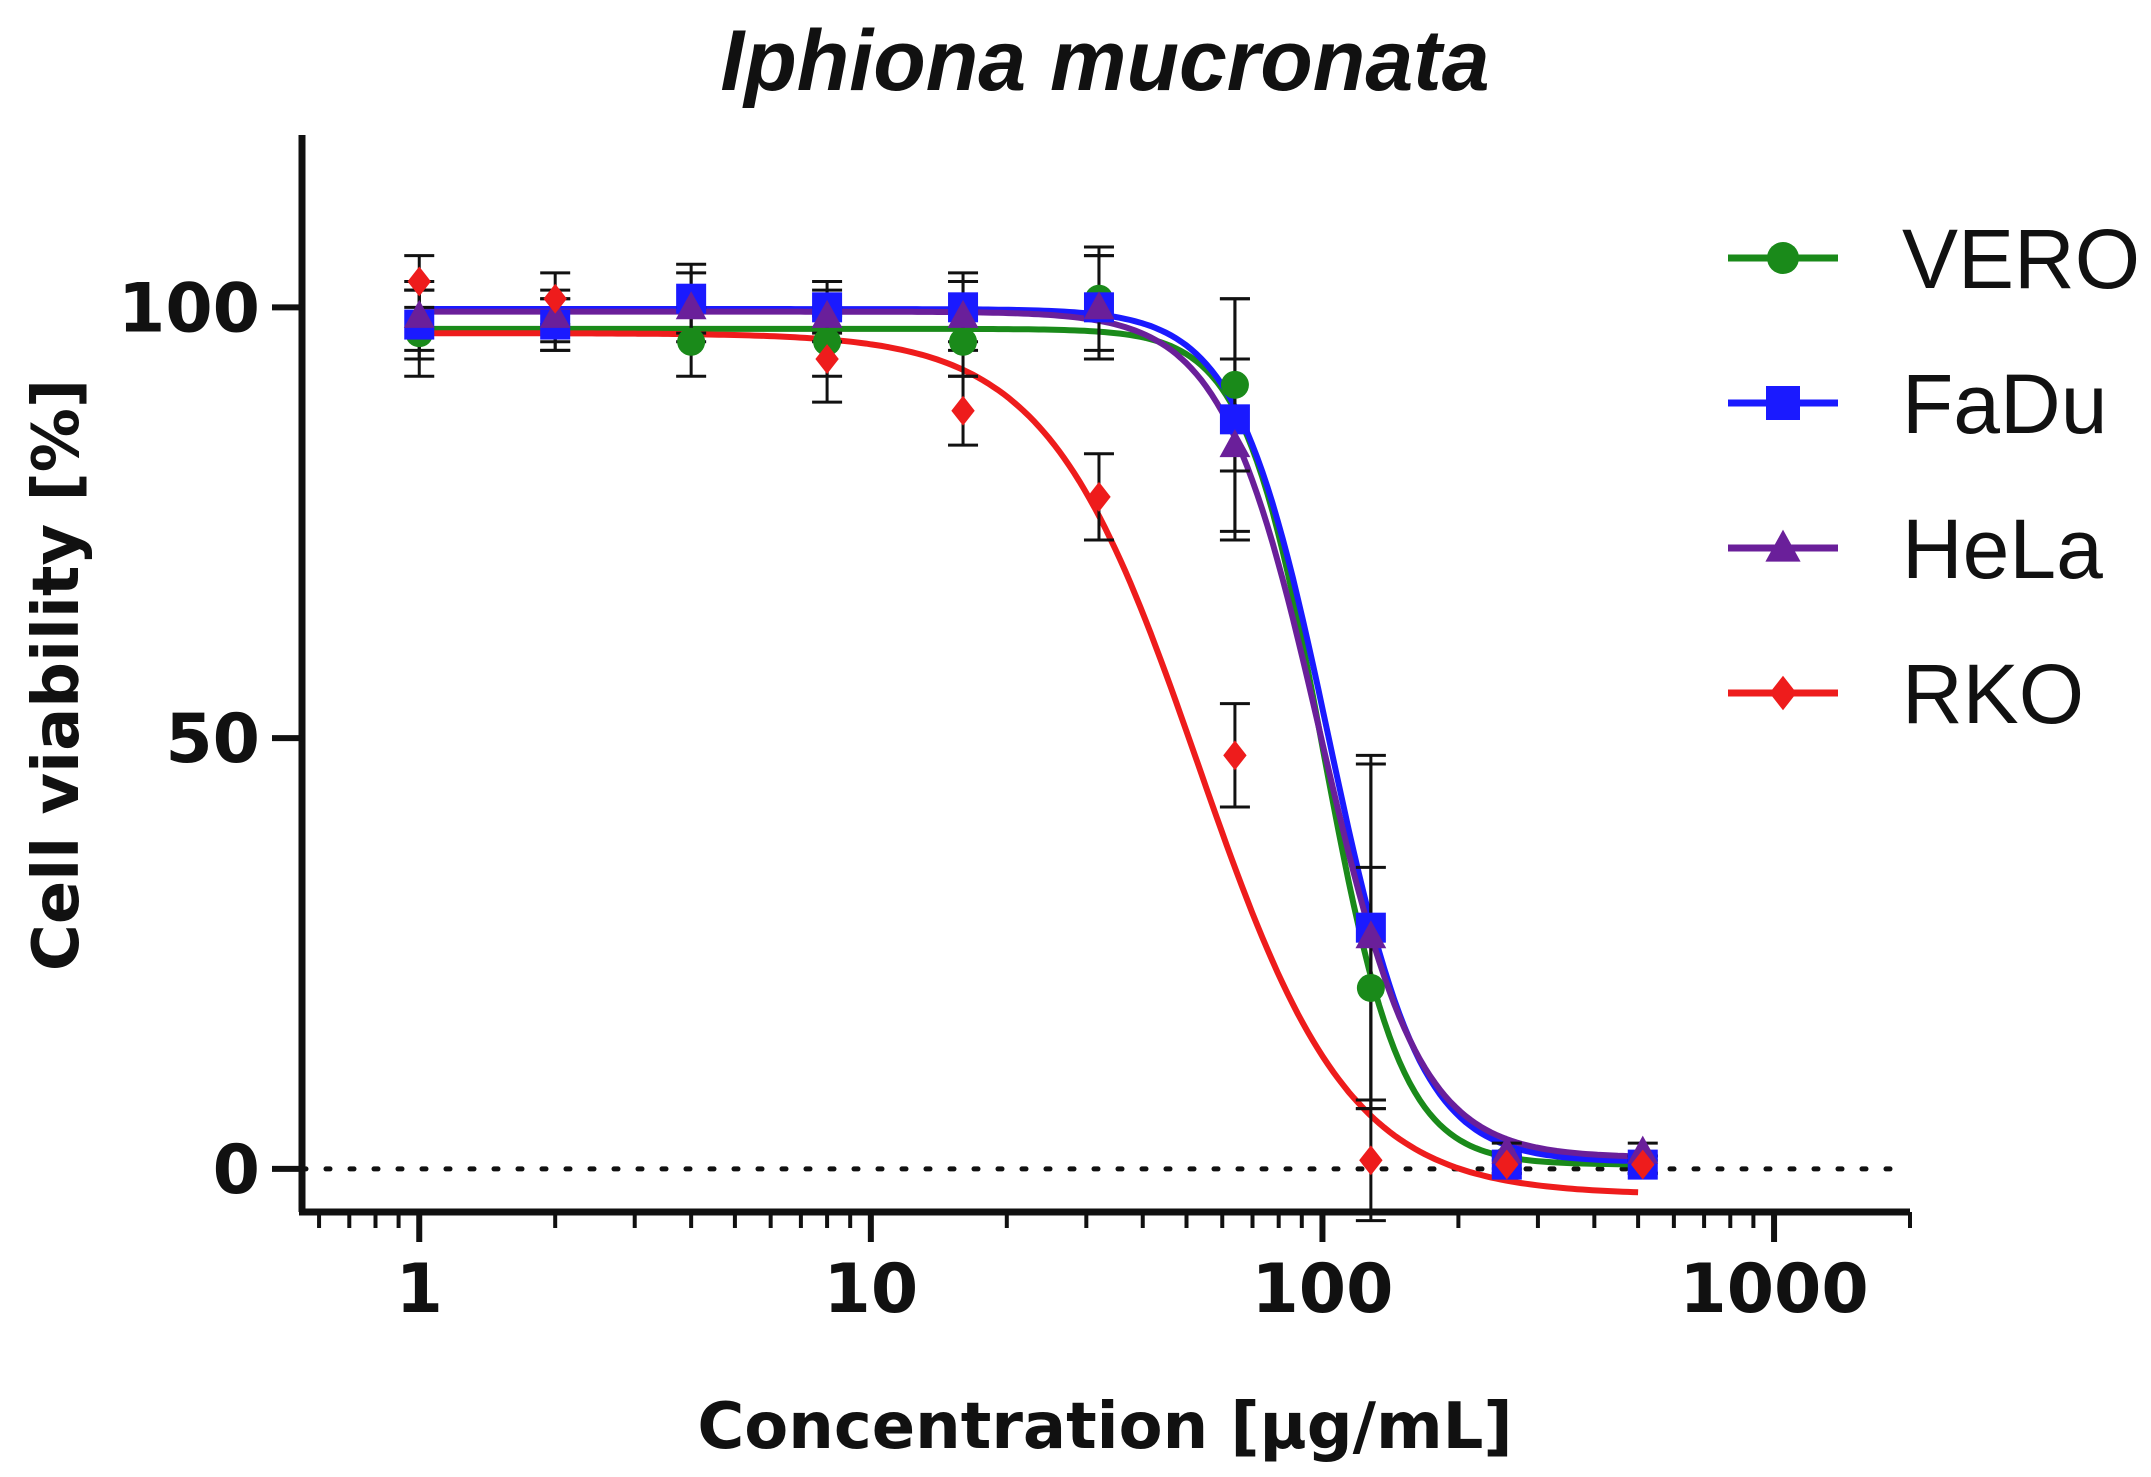 The image size is (2151, 1477). I want to click on chart-title: Iphiona mucronata, so click(1104, 61).